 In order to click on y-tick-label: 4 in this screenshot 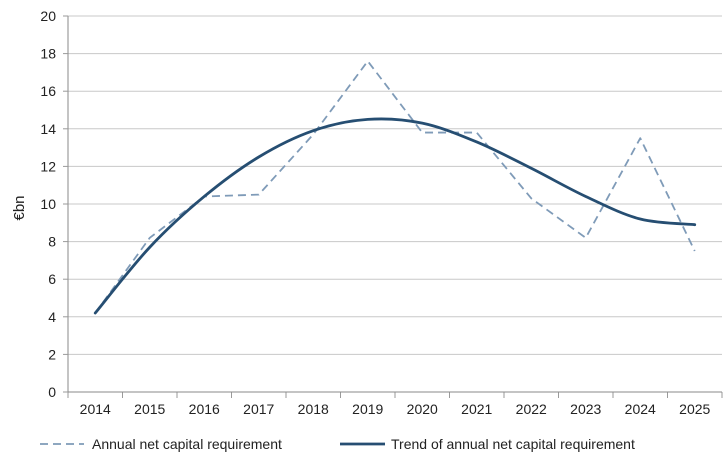, I will do `click(52, 317)`.